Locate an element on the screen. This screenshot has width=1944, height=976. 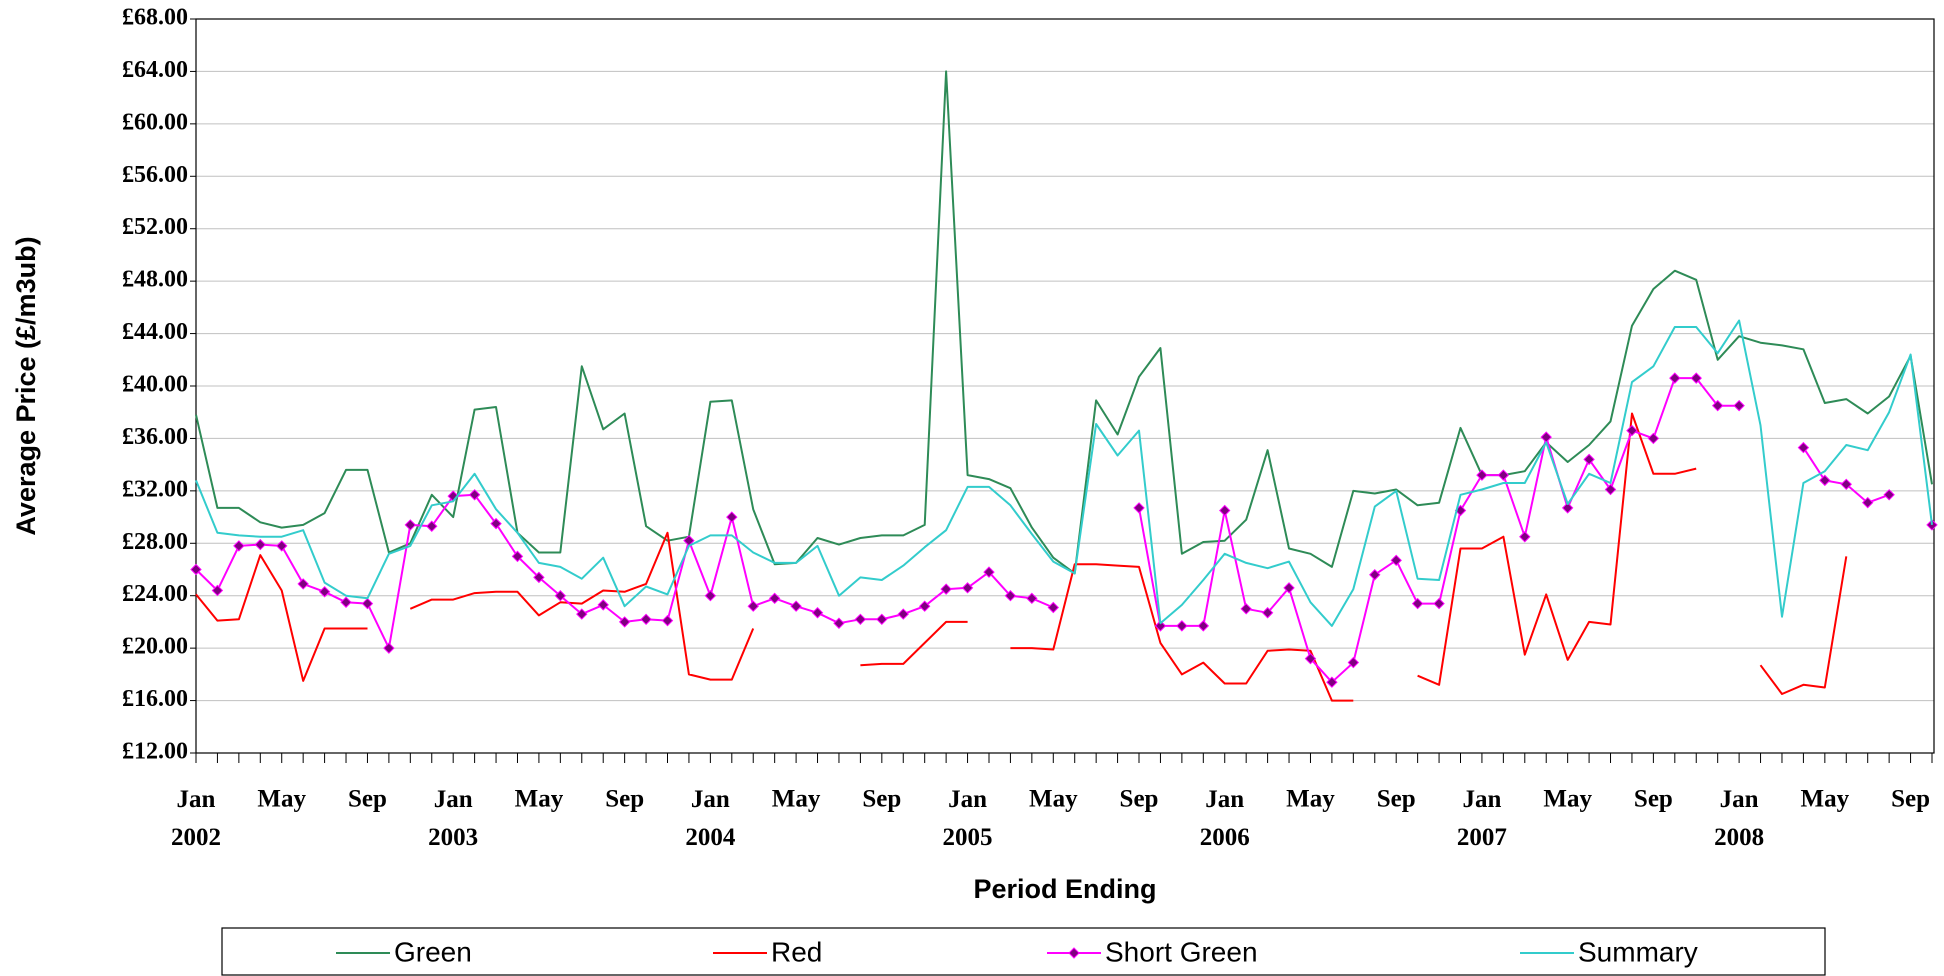
y-tick-label: £36.00 is located at coordinates (155, 437).